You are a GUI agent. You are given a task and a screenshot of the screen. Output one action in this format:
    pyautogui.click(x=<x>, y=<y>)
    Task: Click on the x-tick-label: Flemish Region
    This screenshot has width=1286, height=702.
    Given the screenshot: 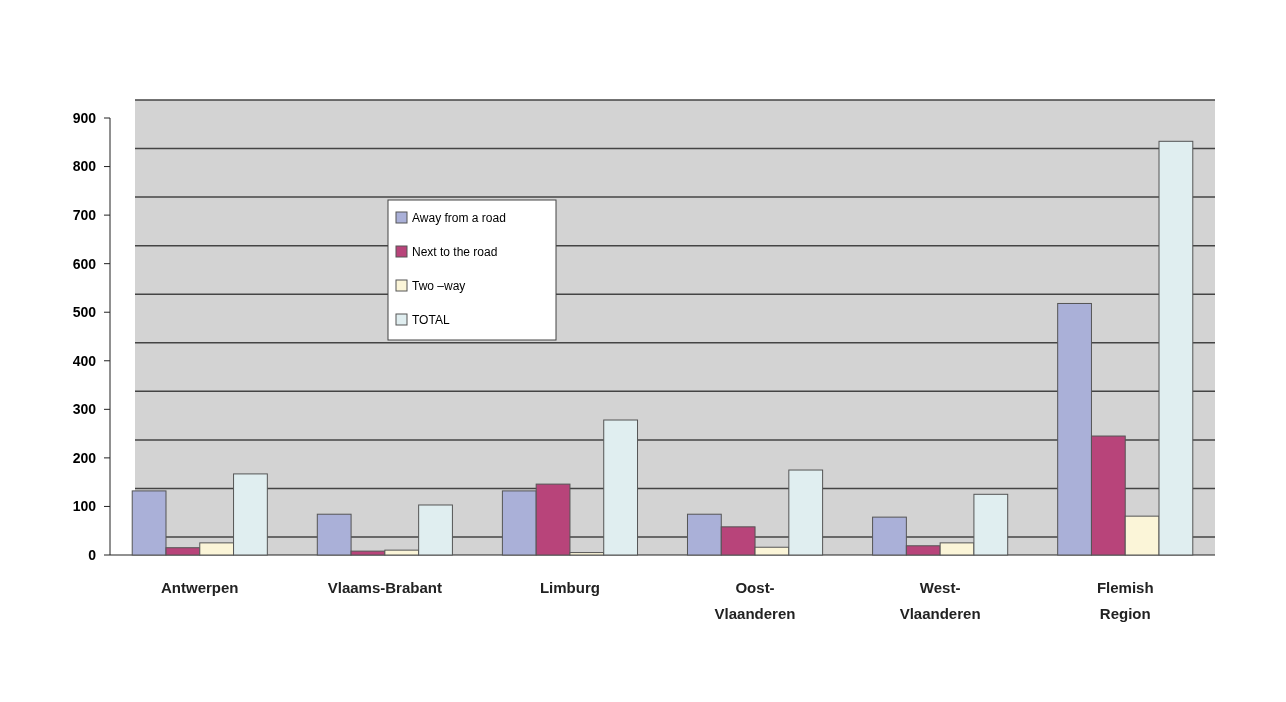 What is the action you would take?
    pyautogui.click(x=1125, y=600)
    